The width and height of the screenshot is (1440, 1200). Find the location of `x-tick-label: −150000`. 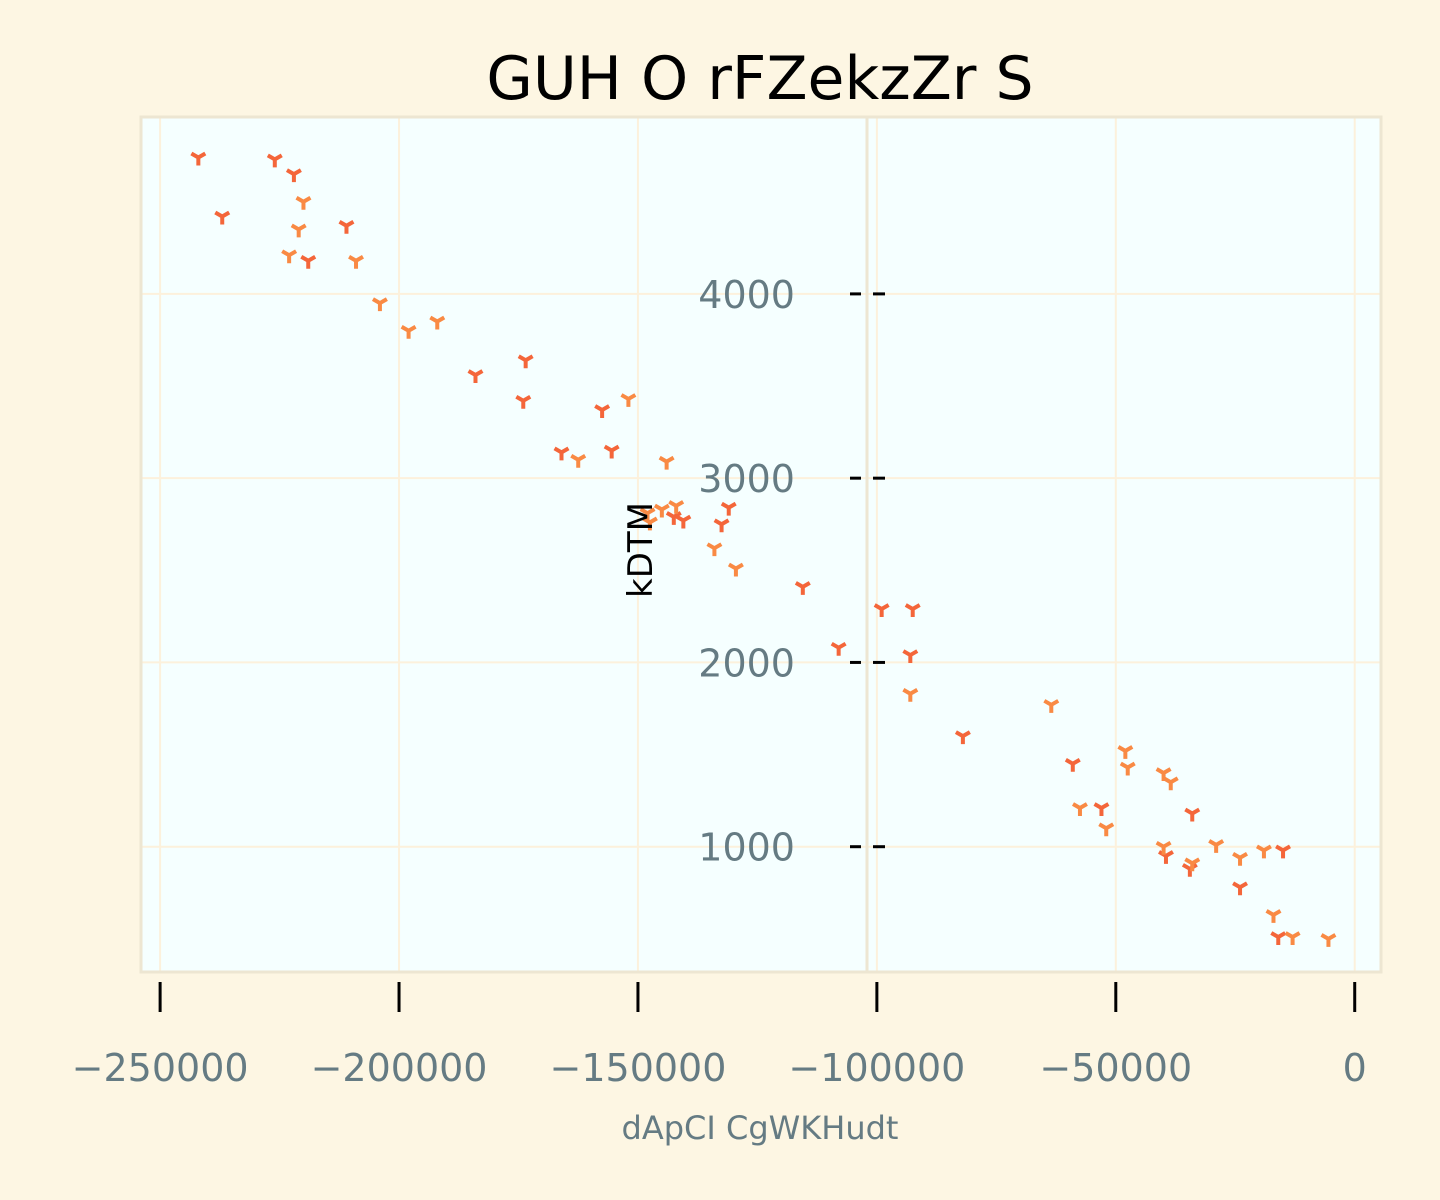

x-tick-label: −150000 is located at coordinates (638, 1068).